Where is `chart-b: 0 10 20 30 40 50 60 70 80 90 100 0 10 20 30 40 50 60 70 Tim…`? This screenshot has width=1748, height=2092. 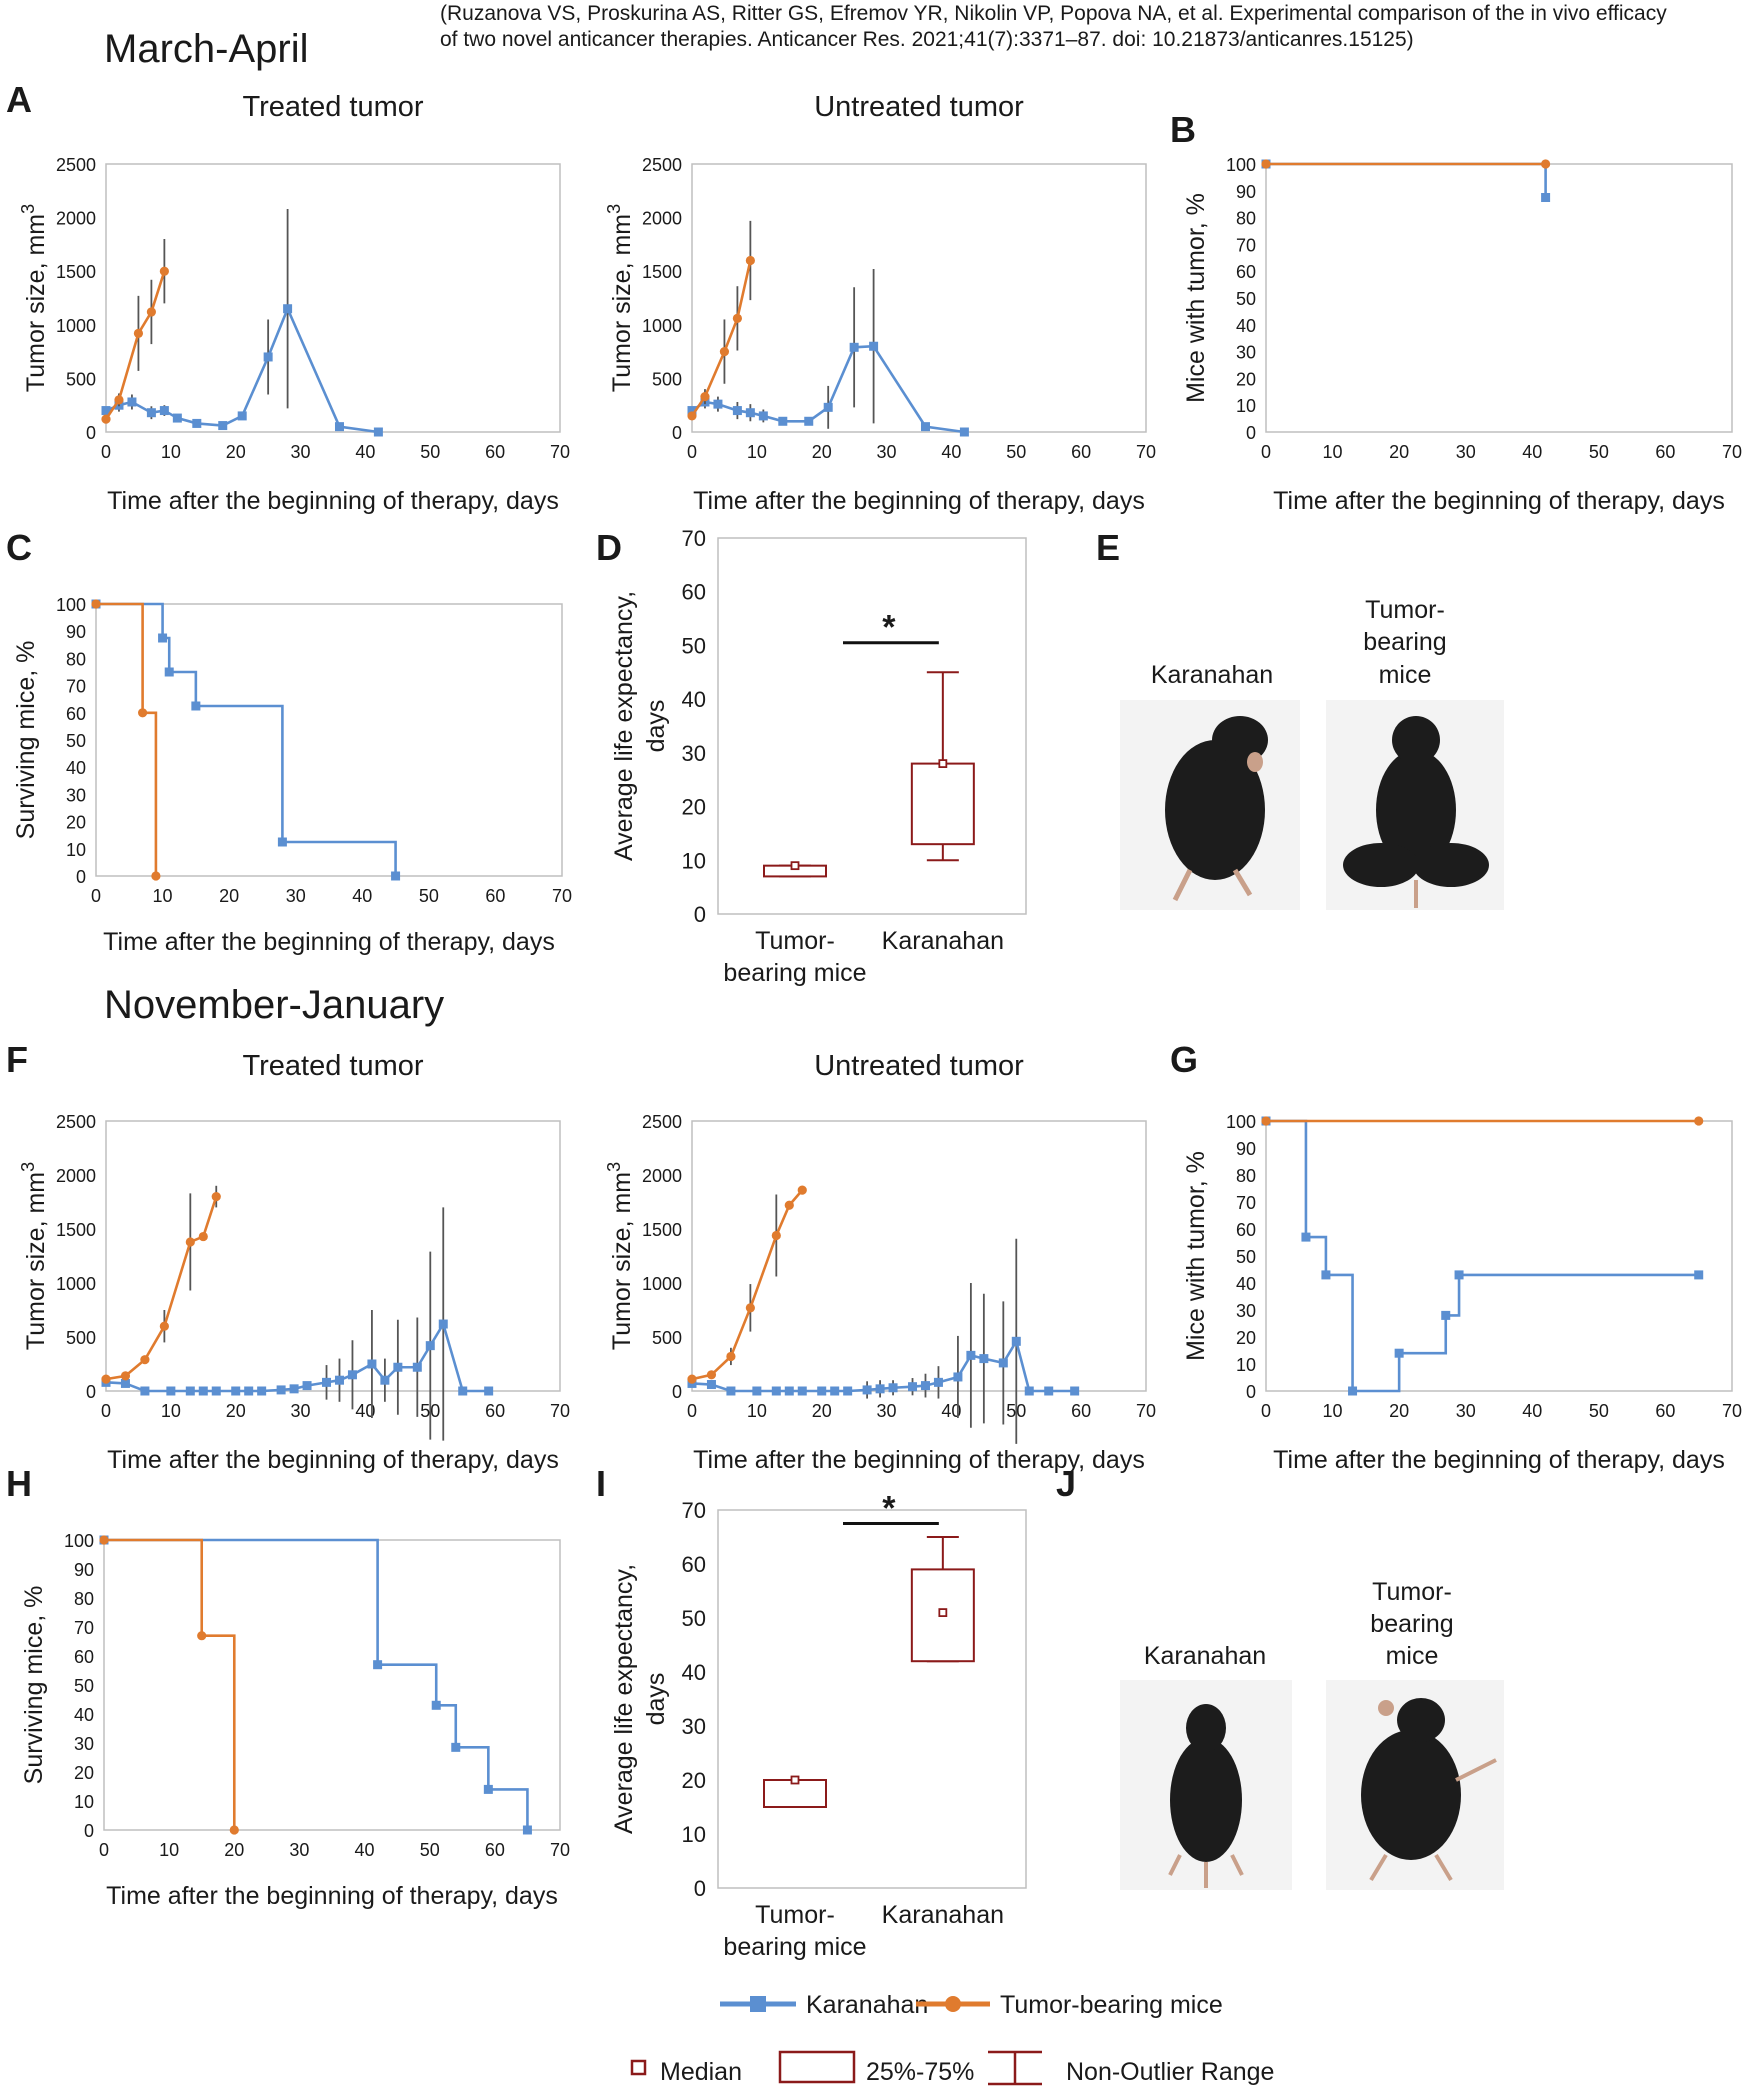 chart-b: 0 10 20 30 40 50 60 70 80 90 100 0 10 20 30 40 50 60 70 Tim… is located at coordinates (1462, 335).